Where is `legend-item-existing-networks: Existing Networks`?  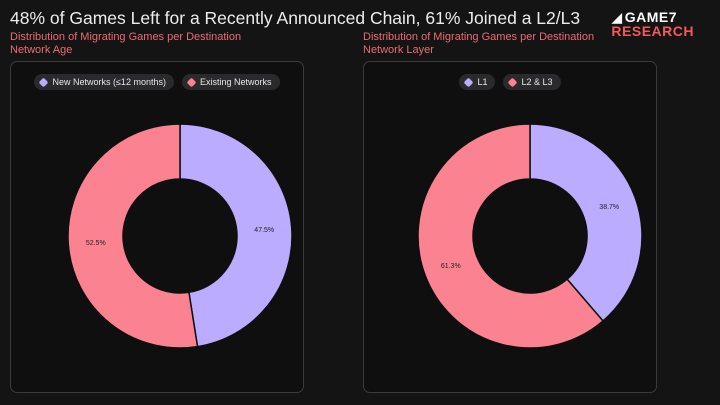 legend-item-existing-networks: Existing Networks is located at coordinates (230, 82).